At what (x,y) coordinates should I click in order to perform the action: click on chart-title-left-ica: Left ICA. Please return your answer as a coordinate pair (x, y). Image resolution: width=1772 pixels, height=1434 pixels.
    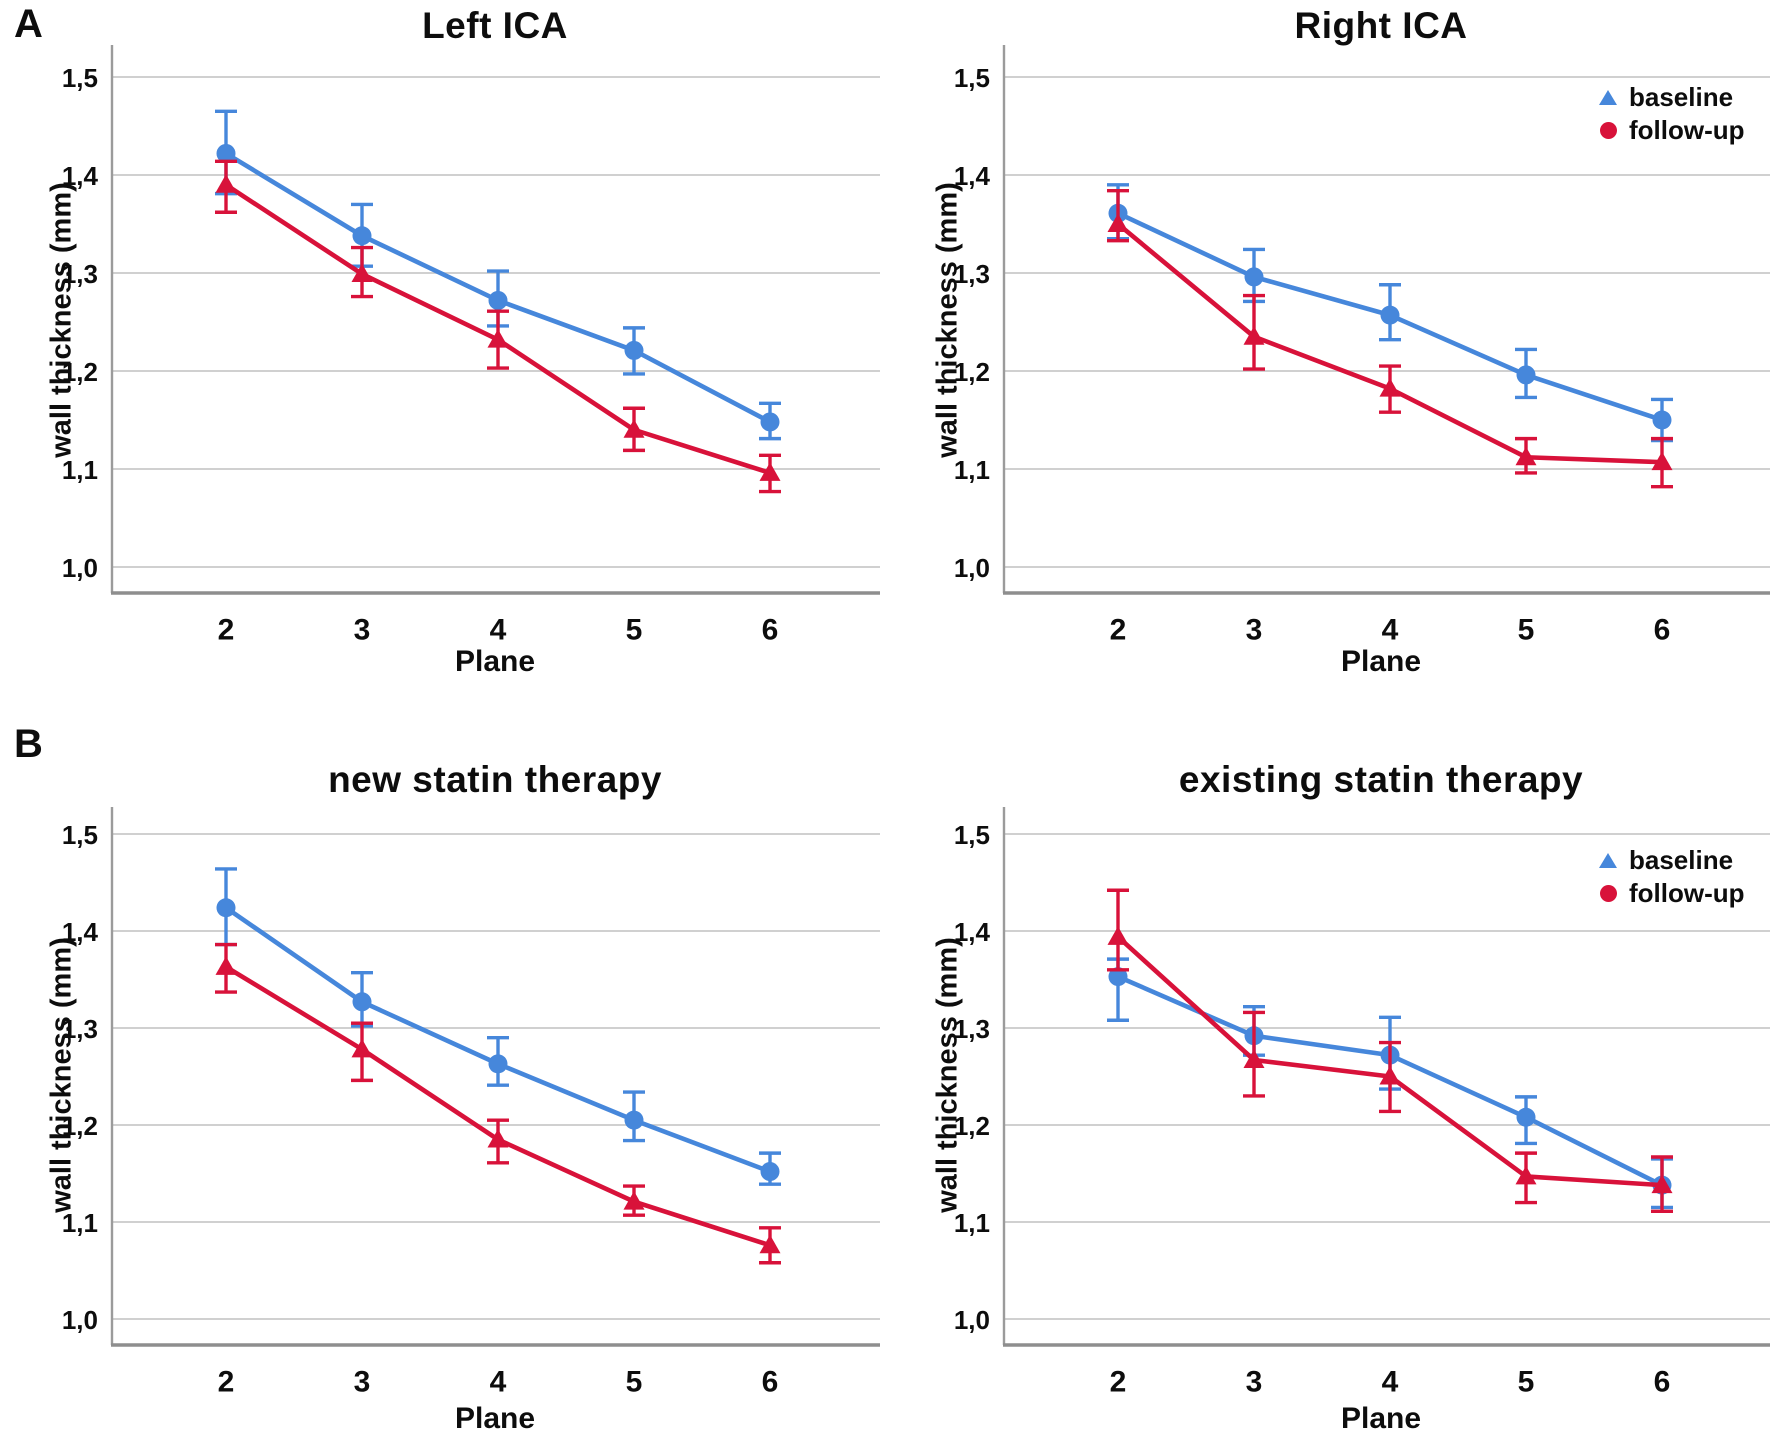
    Looking at the image, I should click on (495, 25).